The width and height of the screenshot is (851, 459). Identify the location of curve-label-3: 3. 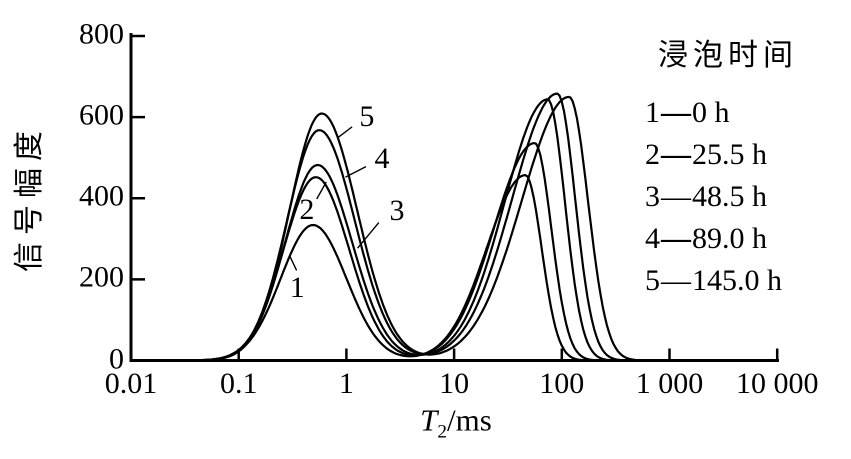
(397, 211).